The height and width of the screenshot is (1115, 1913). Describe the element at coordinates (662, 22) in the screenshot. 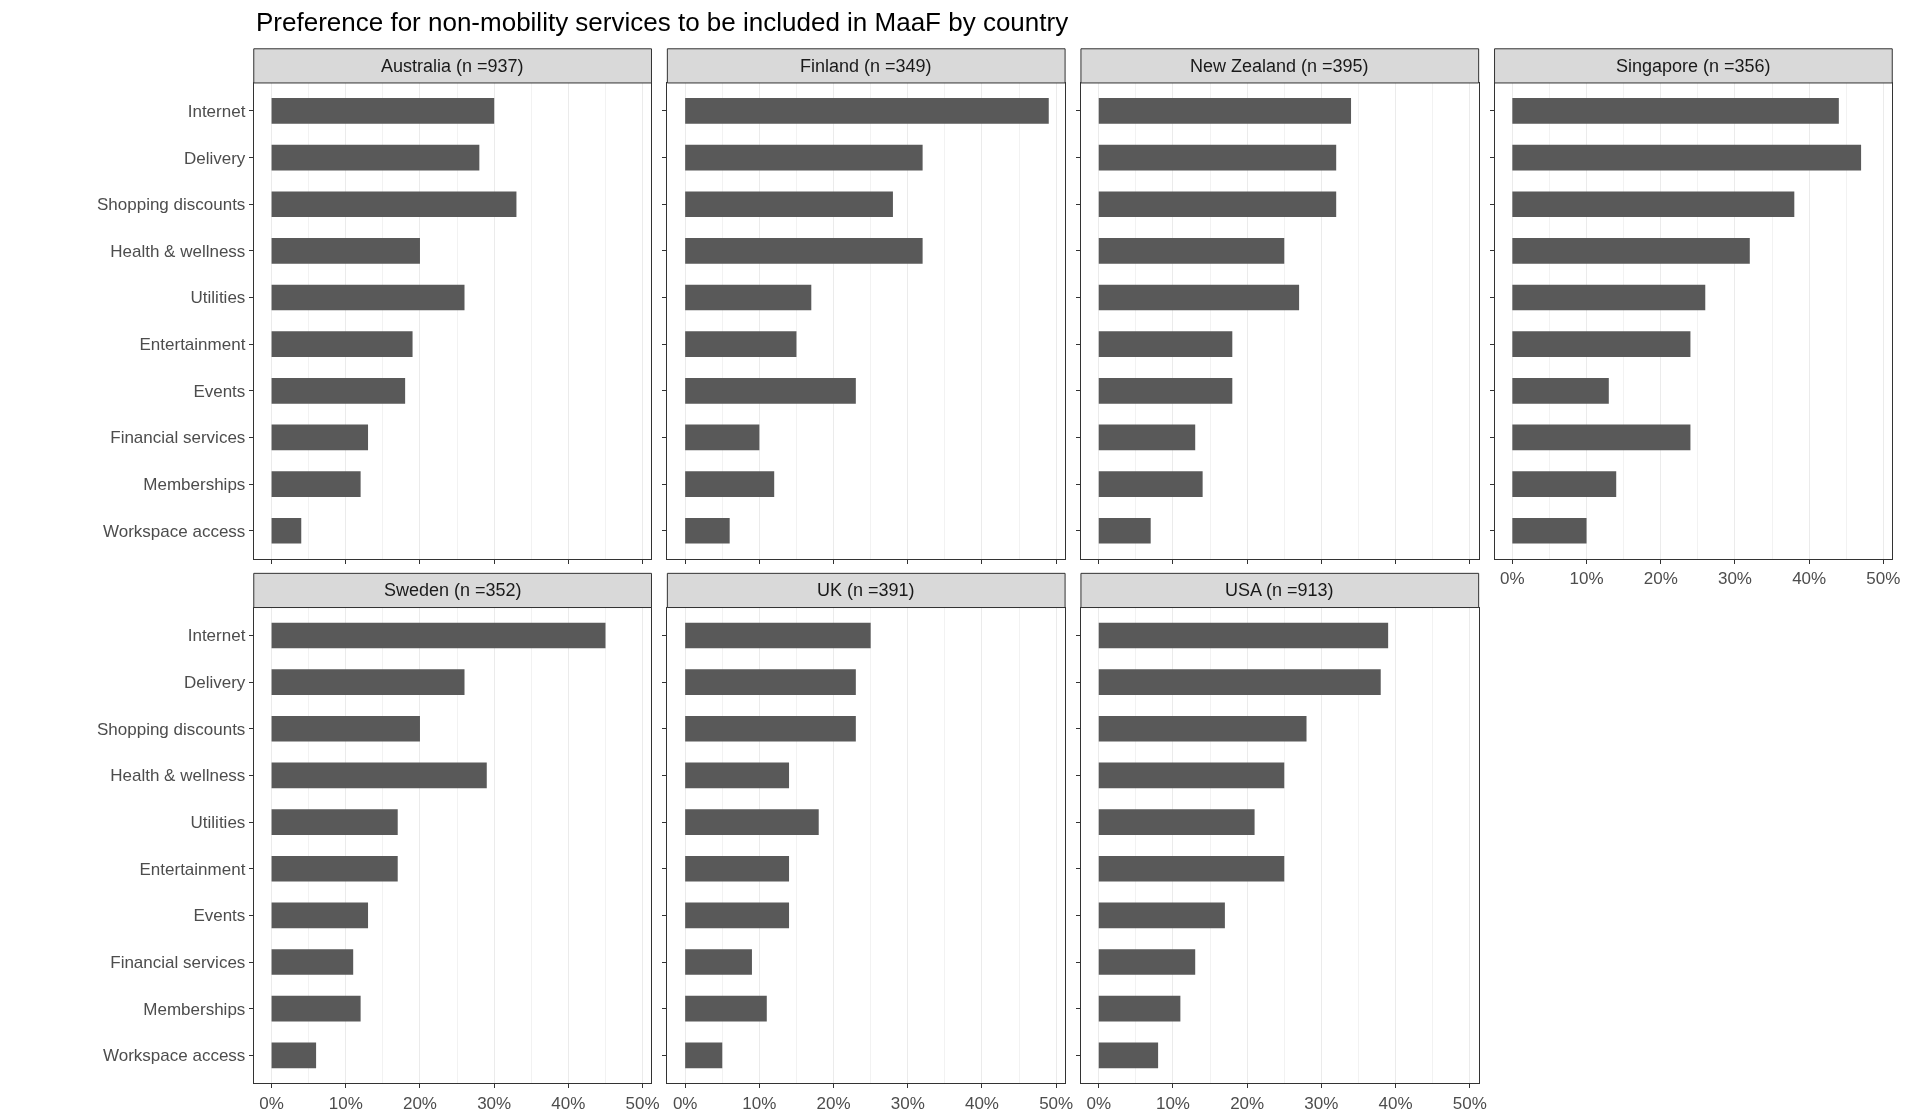

I see `text: Preference for non-mobility services to be included in MaaF by country` at that location.